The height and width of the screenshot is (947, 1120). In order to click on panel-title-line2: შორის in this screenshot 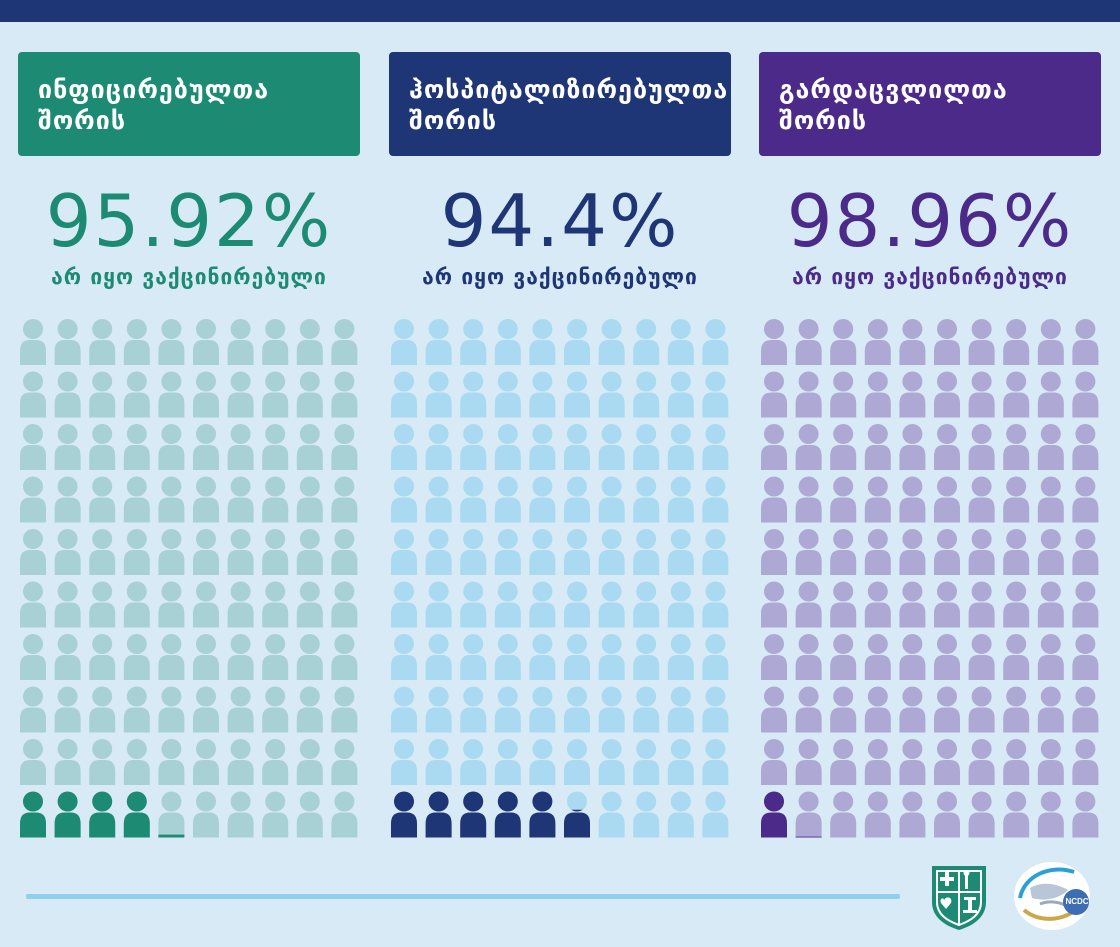, I will do `click(453, 120)`.